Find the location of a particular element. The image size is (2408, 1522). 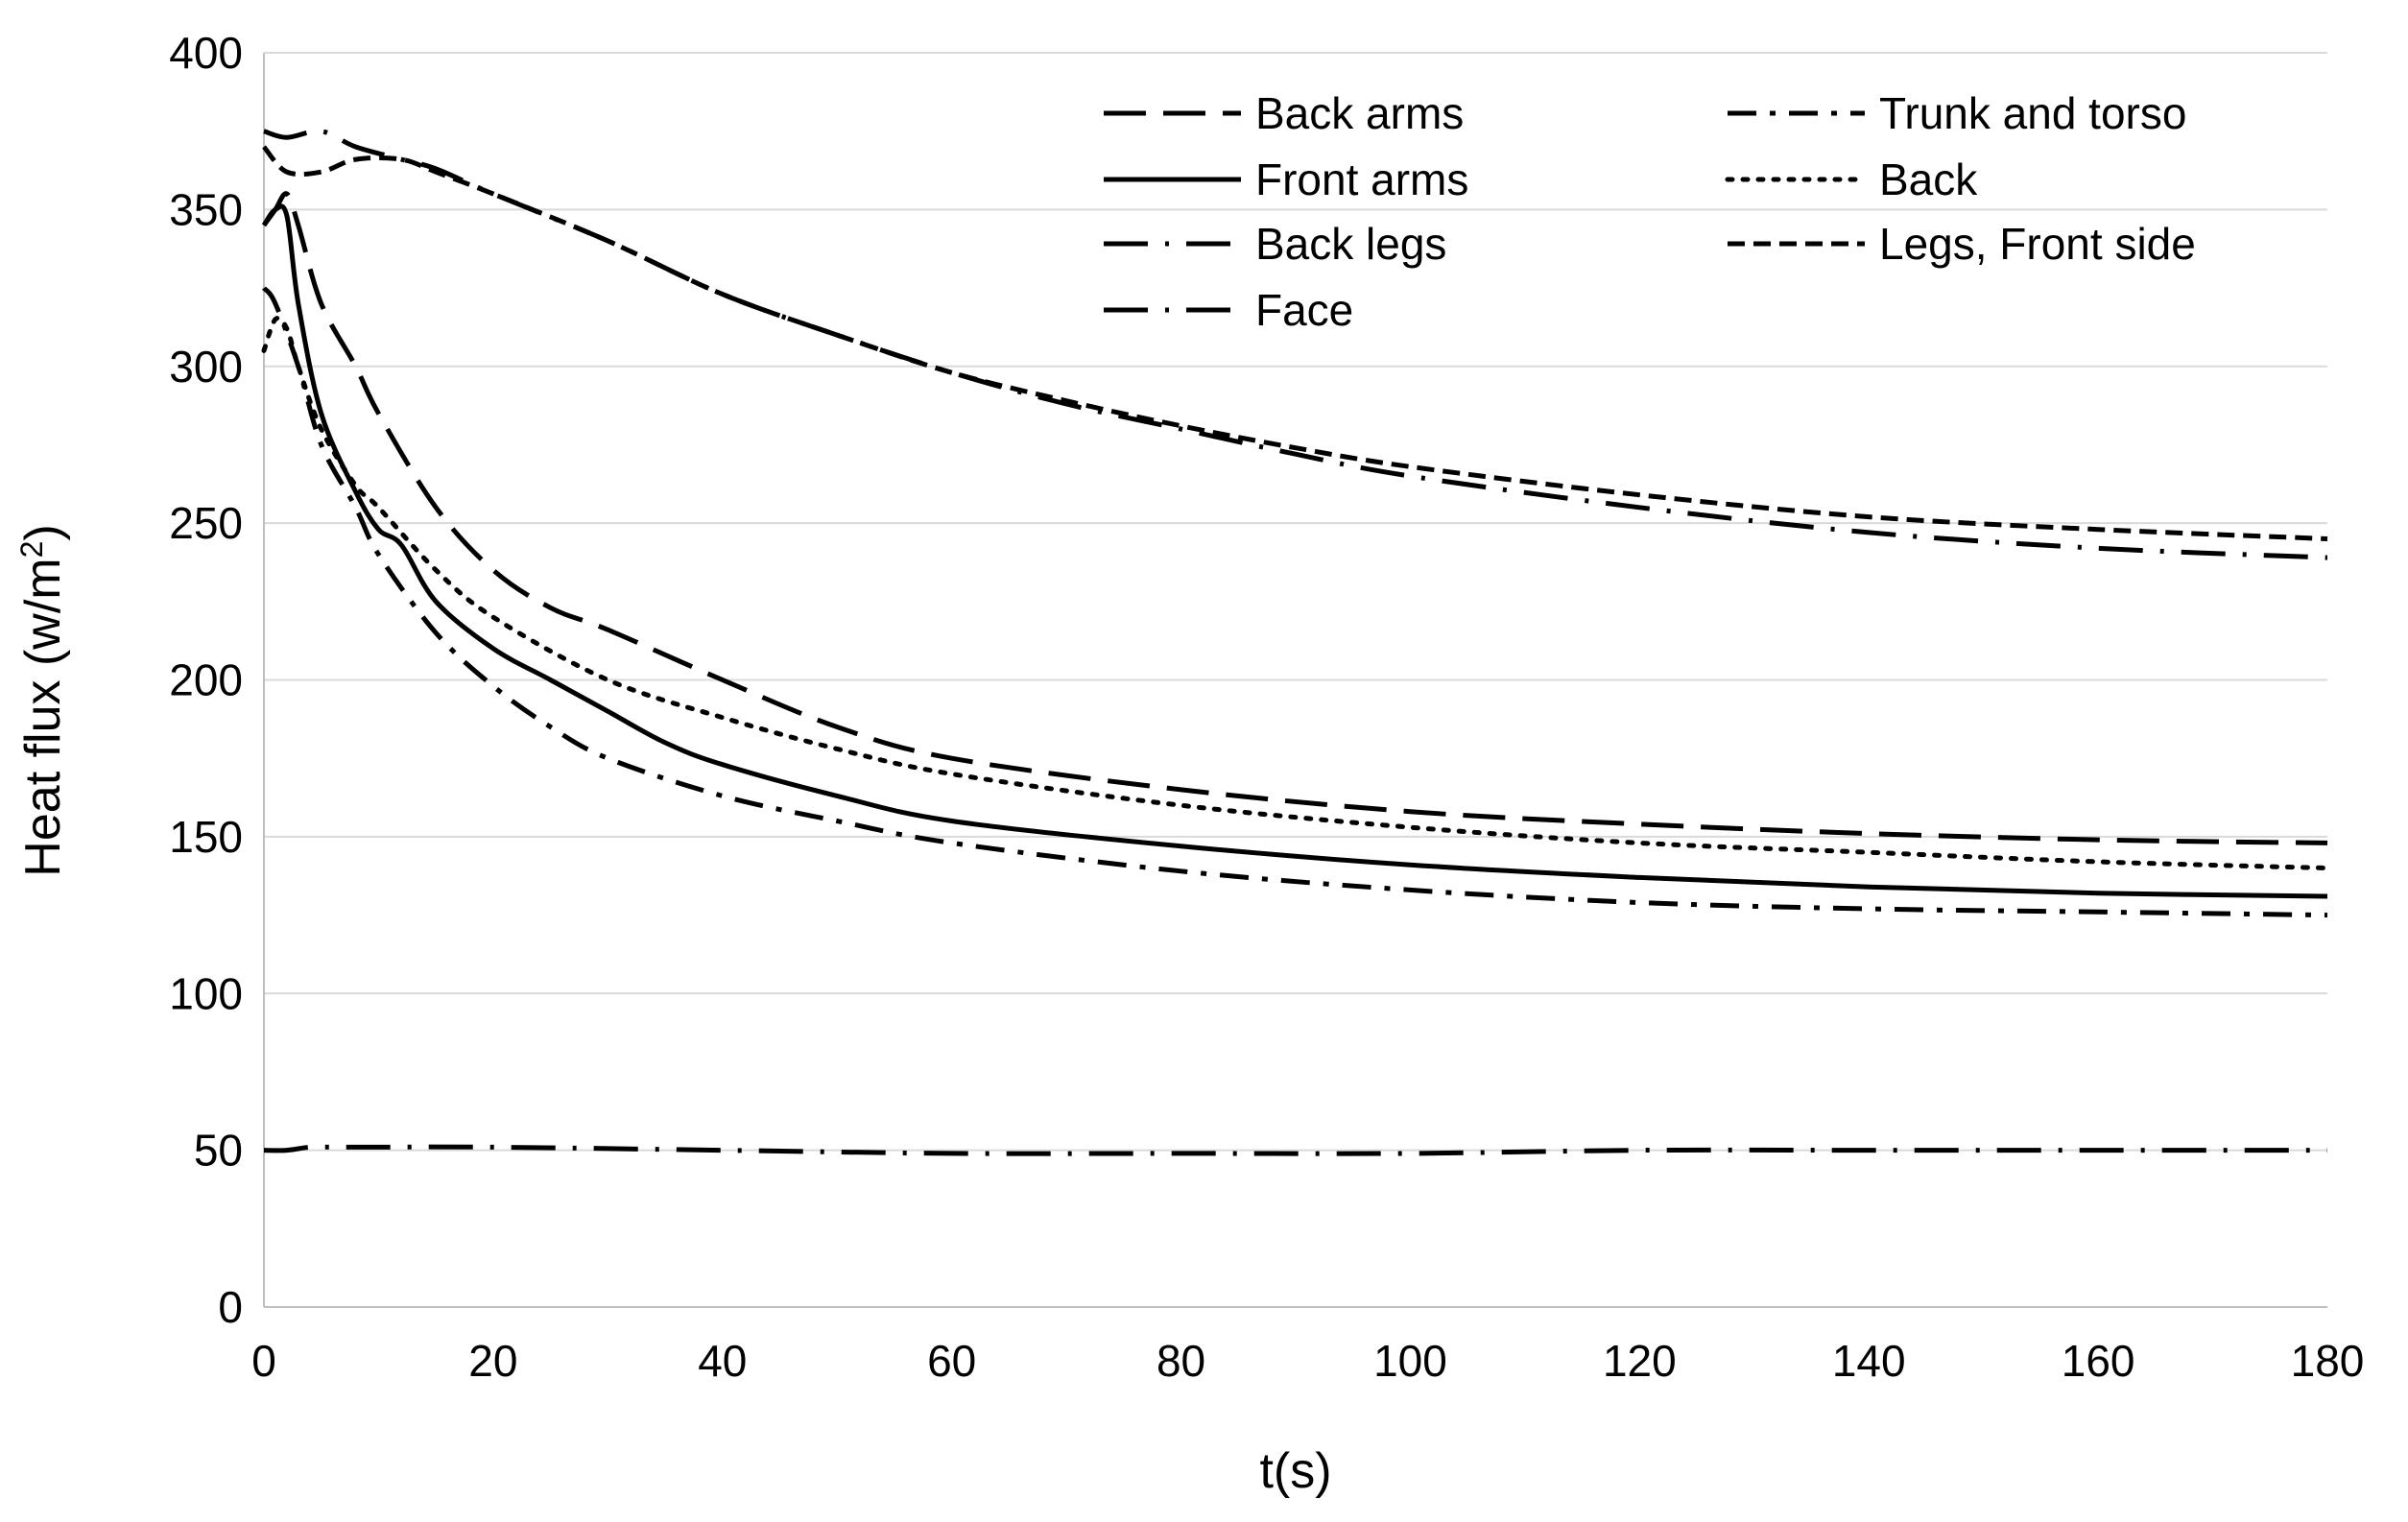

y-tick-label: 400 is located at coordinates (206, 53).